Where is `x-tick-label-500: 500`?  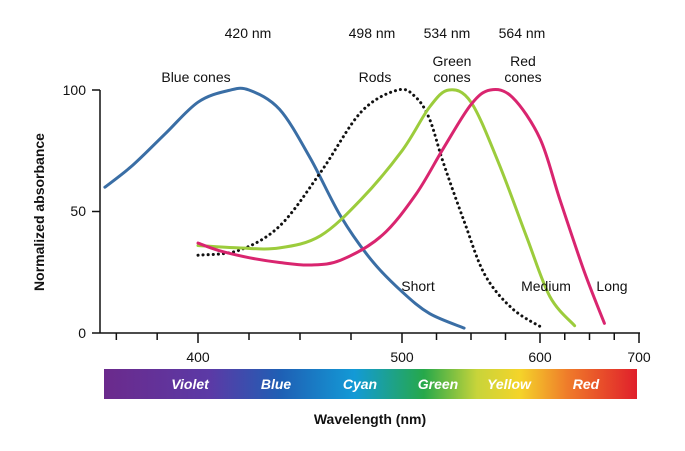
x-tick-label-500: 500 is located at coordinates (402, 357).